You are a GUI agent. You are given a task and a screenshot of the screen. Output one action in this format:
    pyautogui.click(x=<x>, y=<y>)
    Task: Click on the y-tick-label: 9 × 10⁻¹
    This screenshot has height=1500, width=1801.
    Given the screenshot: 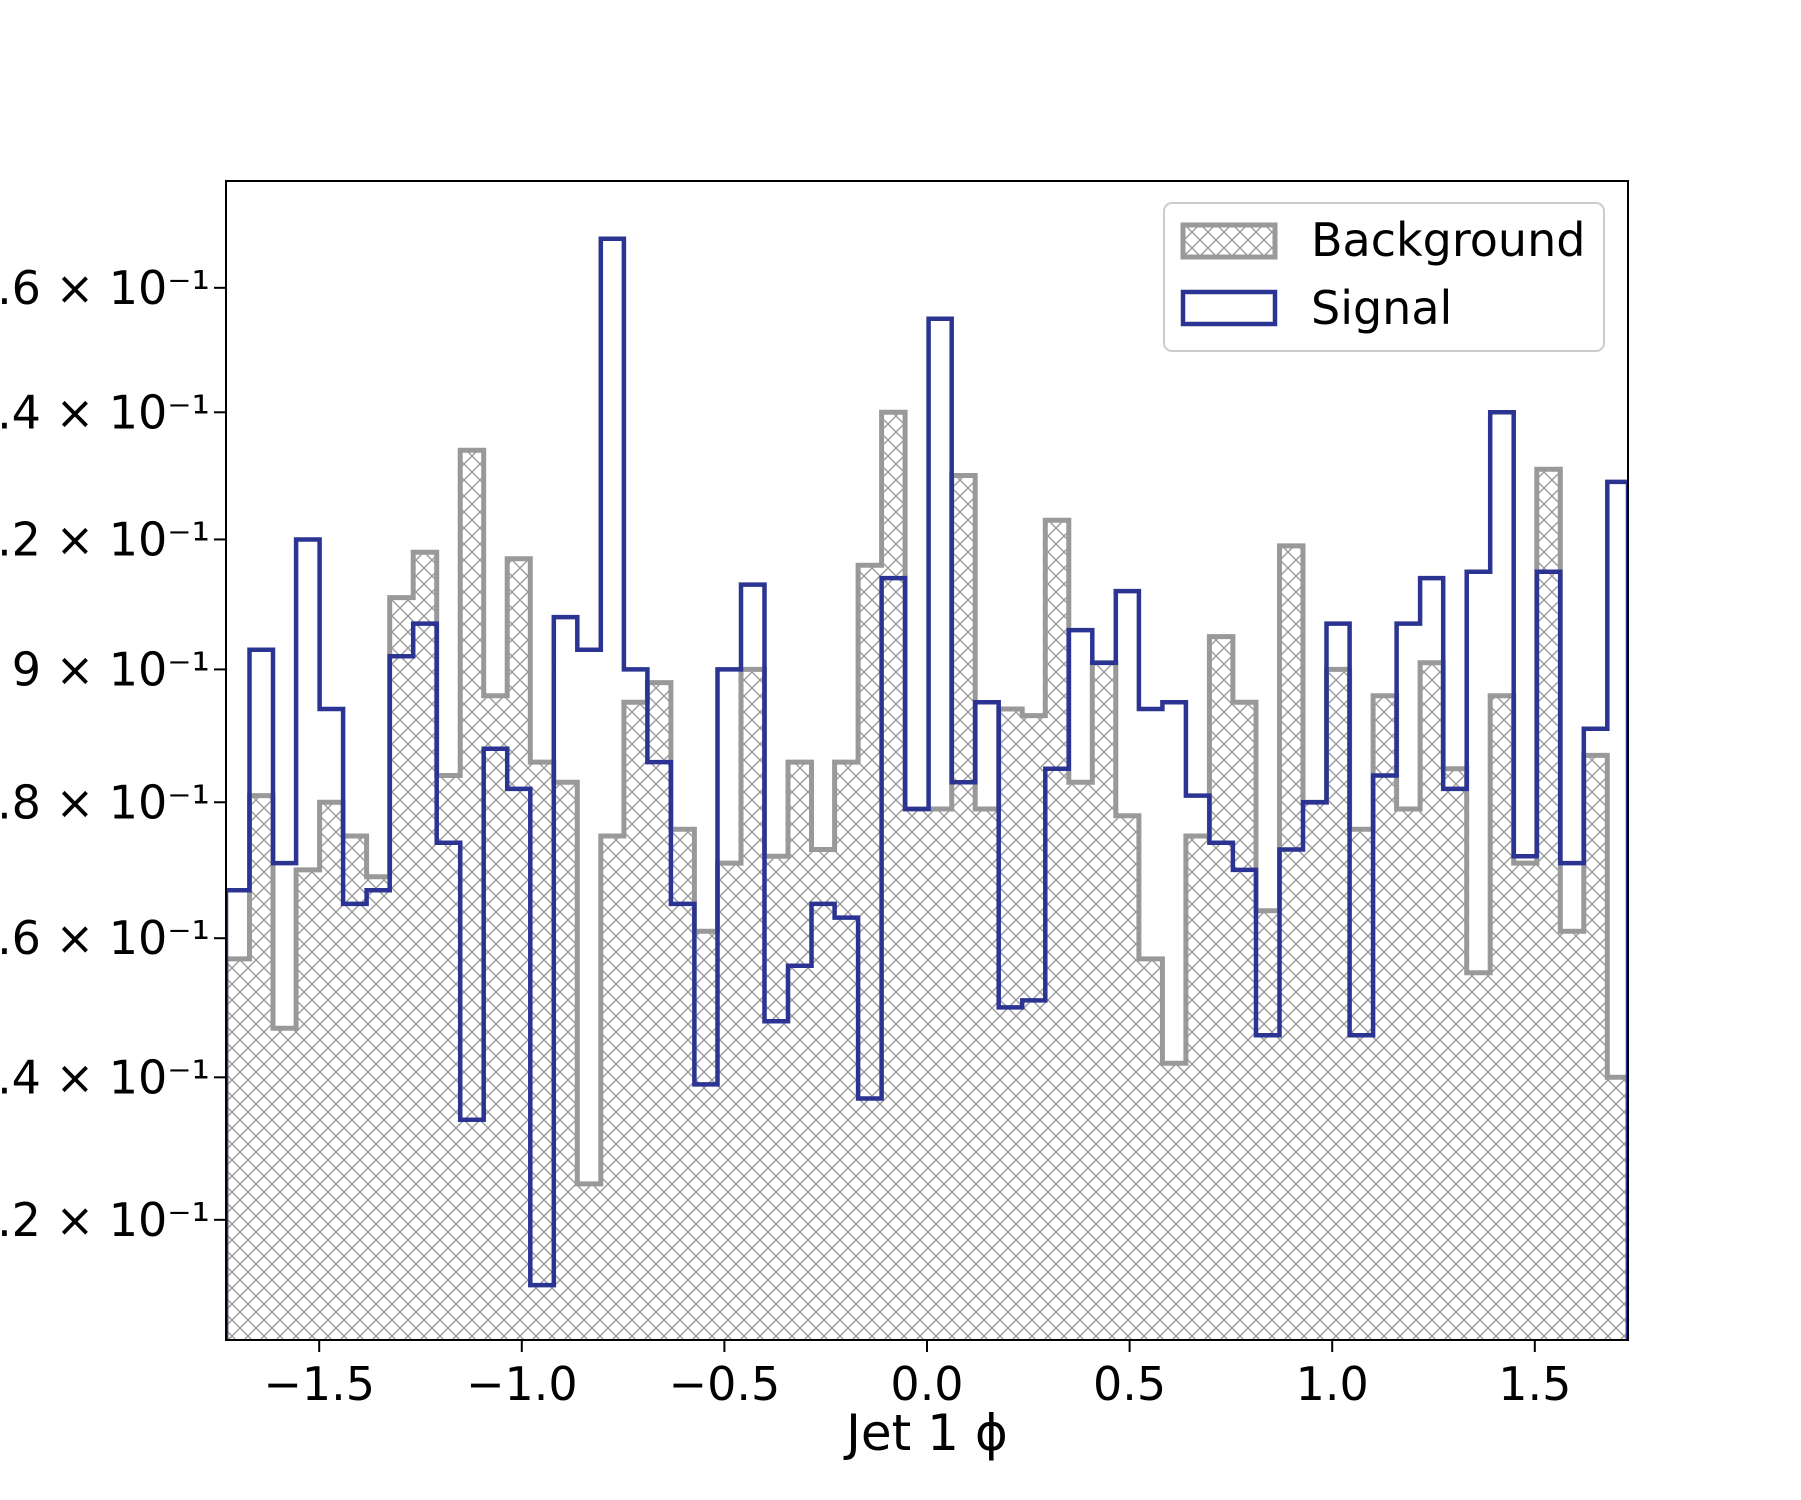 What is the action you would take?
    pyautogui.click(x=111, y=669)
    